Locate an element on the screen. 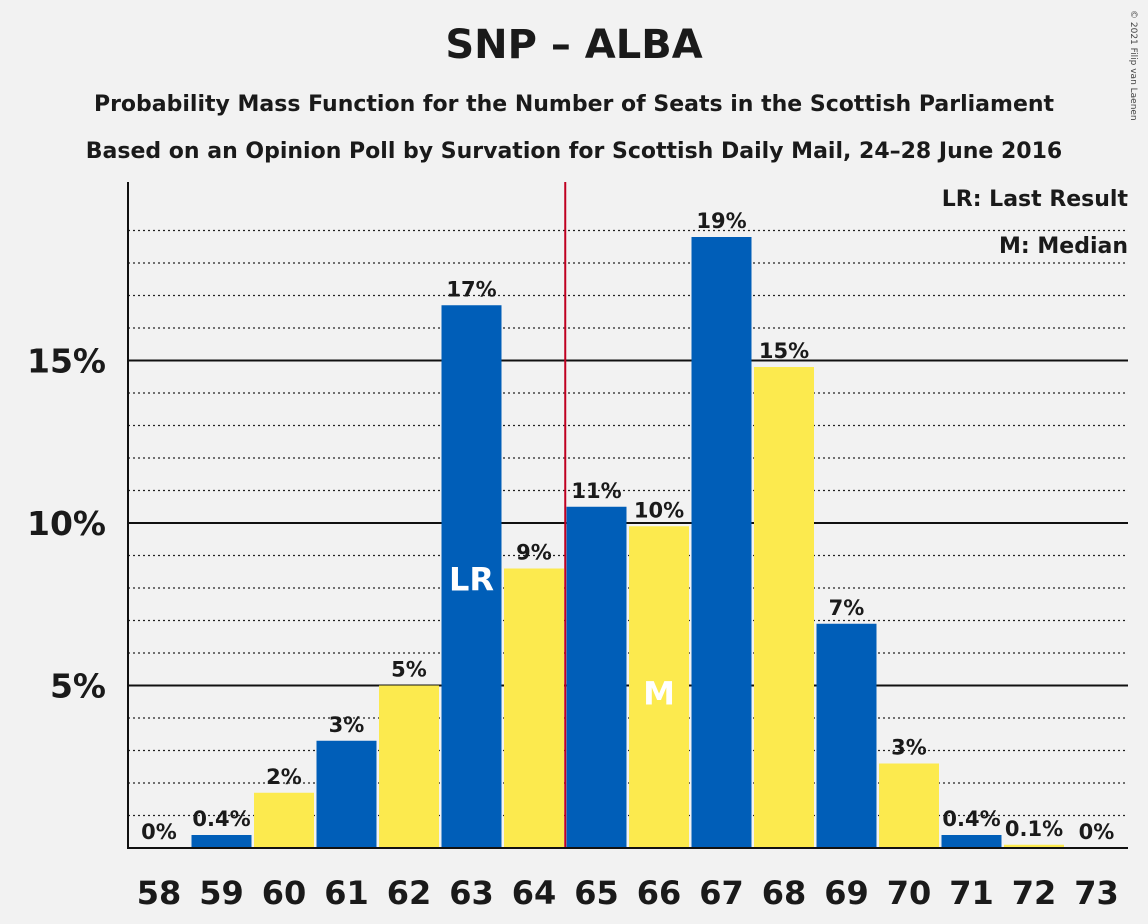 This screenshot has width=1148, height=924. last-result-marker: LR is located at coordinates (471, 579).